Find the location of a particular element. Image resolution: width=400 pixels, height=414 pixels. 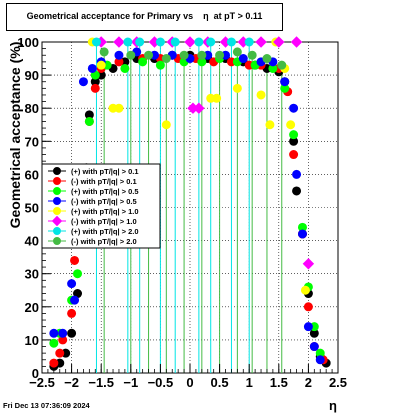

y-tick-label: 10 is located at coordinates (32, 340).